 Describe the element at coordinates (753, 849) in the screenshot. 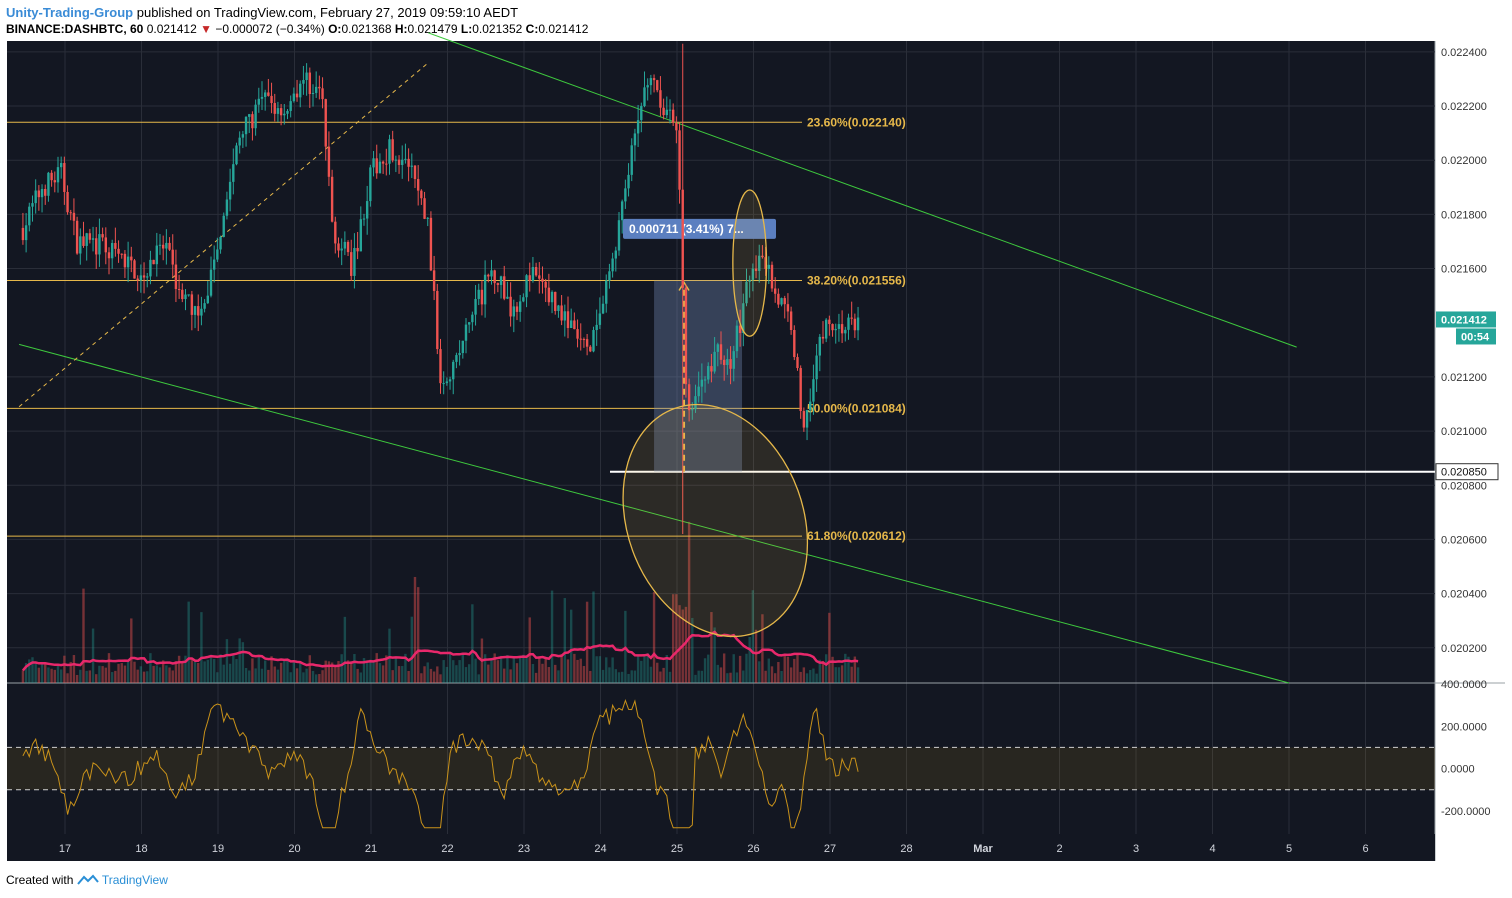

I see `time-tick-label: 26` at that location.